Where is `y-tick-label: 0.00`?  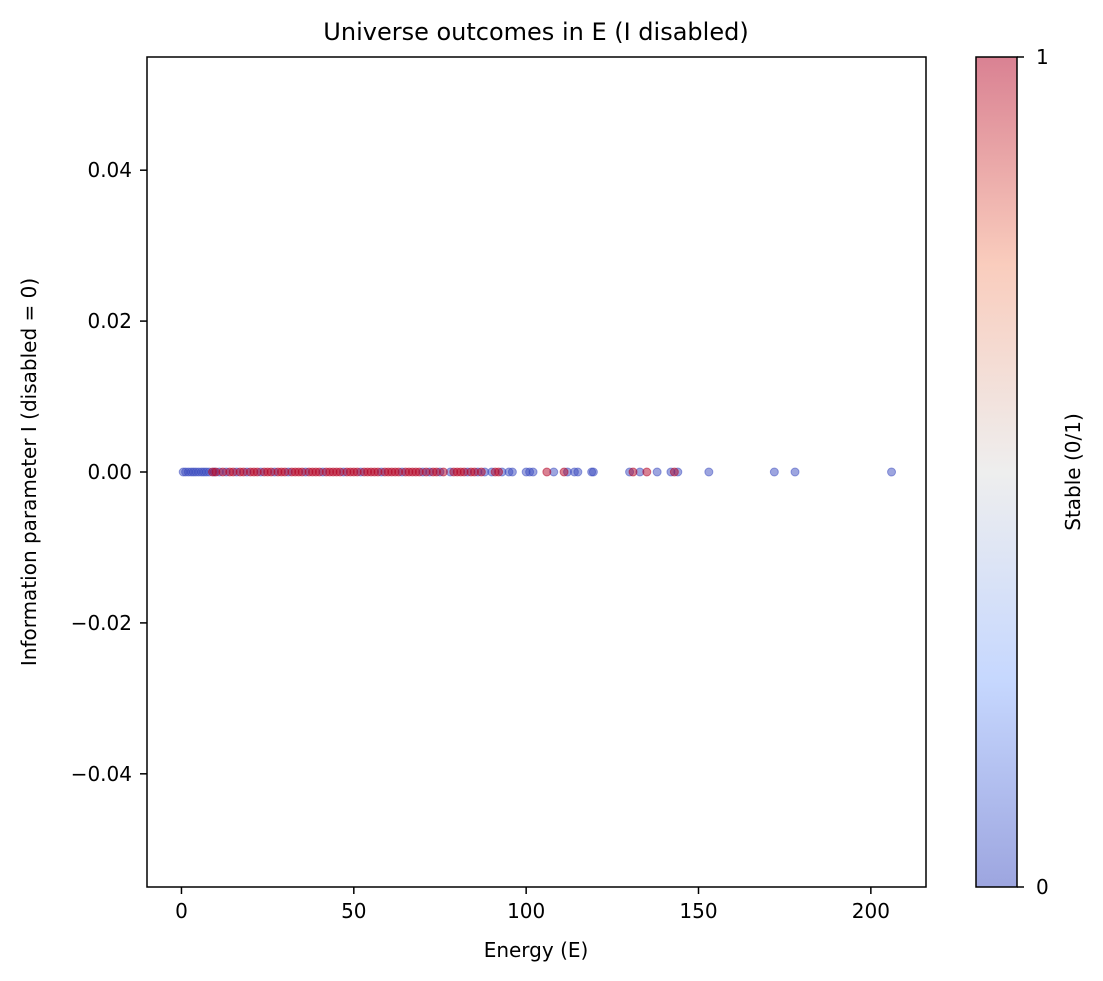
y-tick-label: 0.00 is located at coordinates (109, 472).